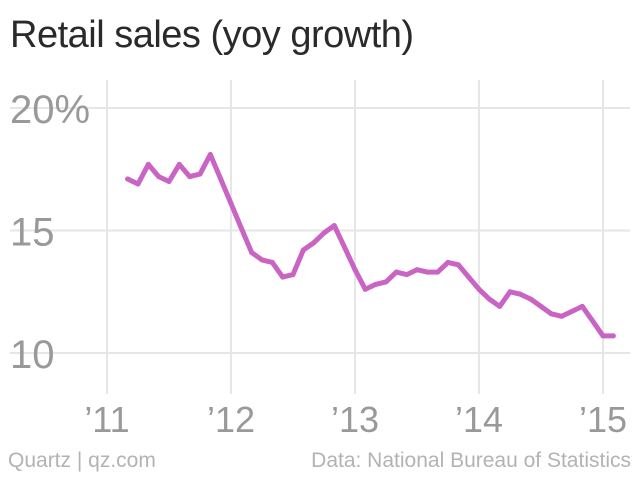 This screenshot has width=640, height=500. Describe the element at coordinates (479, 419) in the screenshot. I see `x-tick-label: ’14` at that location.